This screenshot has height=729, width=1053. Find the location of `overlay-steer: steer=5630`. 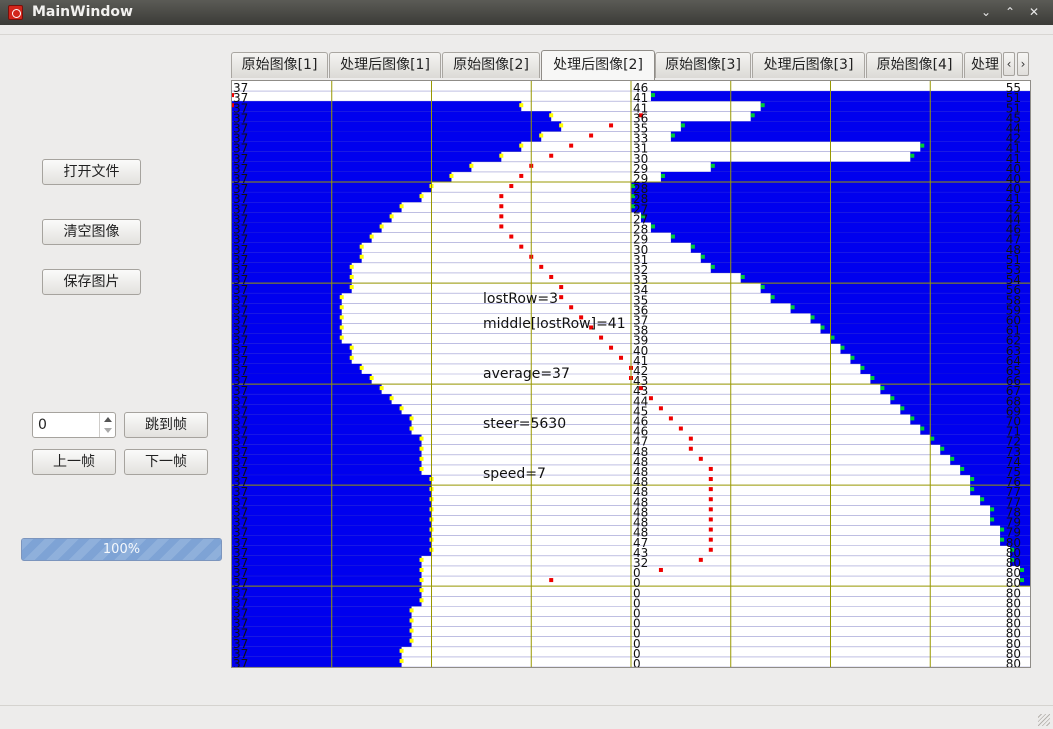

overlay-steer: steer=5630 is located at coordinates (524, 424).